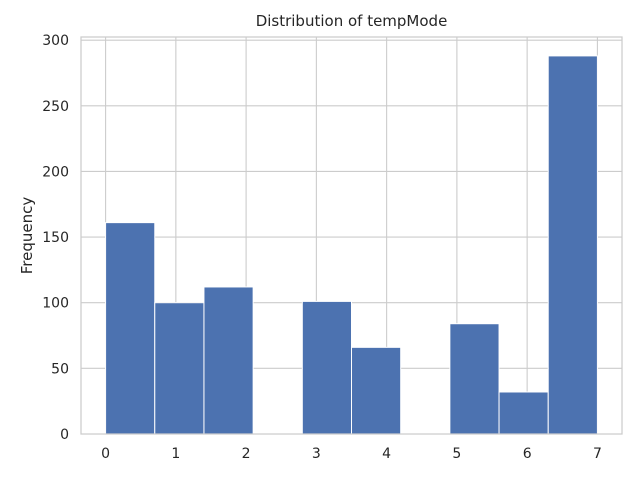  What do you see at coordinates (175, 454) in the screenshot?
I see `x-tick-label: 1` at bounding box center [175, 454].